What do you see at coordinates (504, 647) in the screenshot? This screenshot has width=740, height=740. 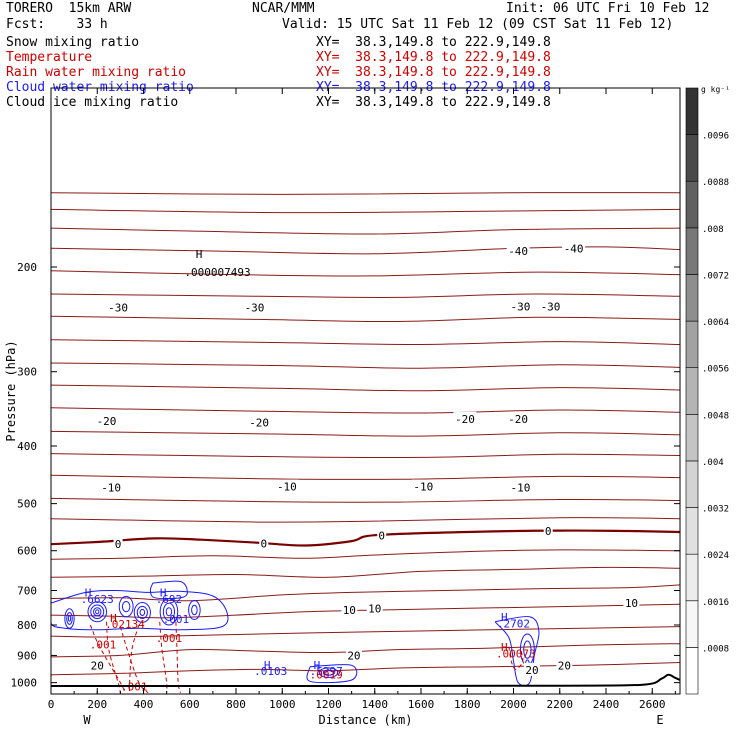 I see `max-label-13: H` at bounding box center [504, 647].